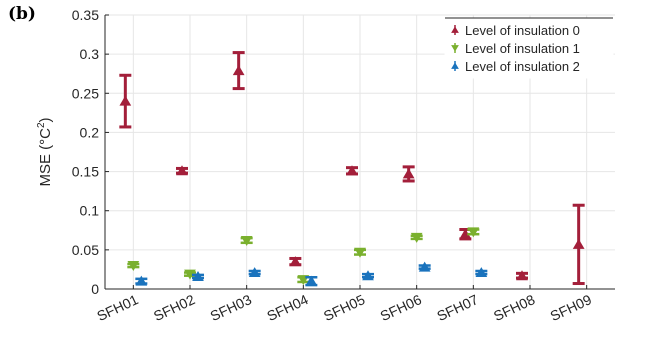  I want to click on y-tick-label: 0.35, so click(85, 15).